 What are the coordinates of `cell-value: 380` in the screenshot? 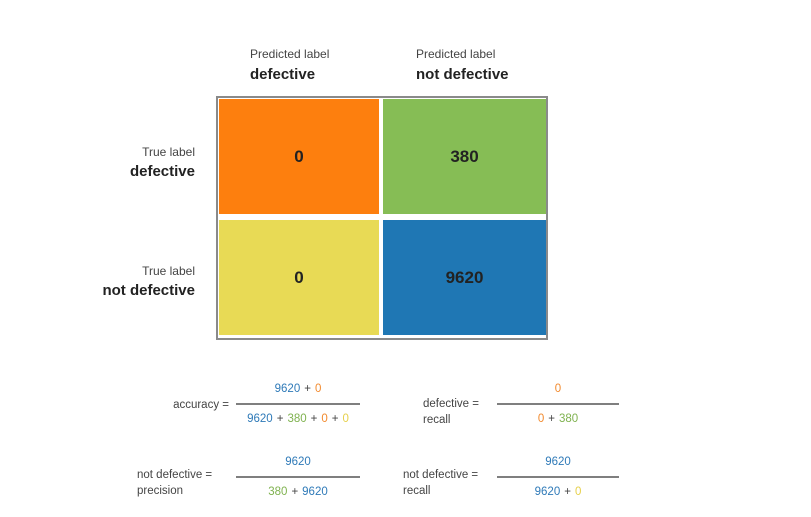 It's located at (464, 156).